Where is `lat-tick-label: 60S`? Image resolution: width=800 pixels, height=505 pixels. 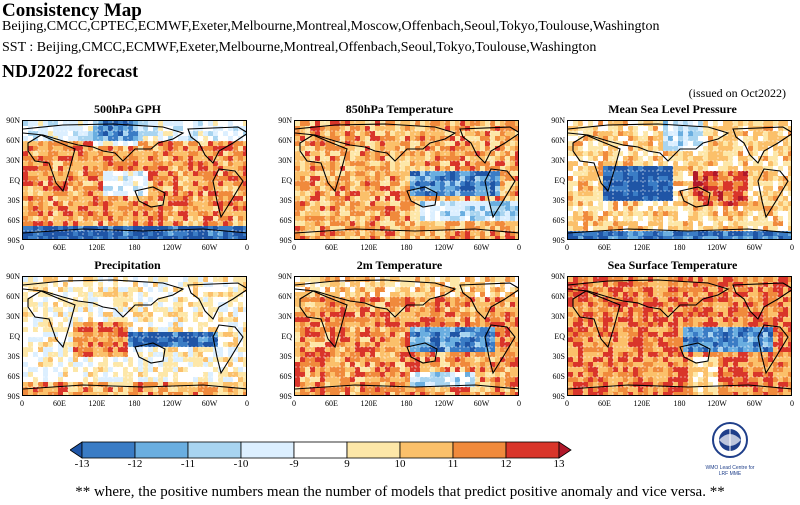
lat-tick-label: 60S is located at coordinates (285, 376).